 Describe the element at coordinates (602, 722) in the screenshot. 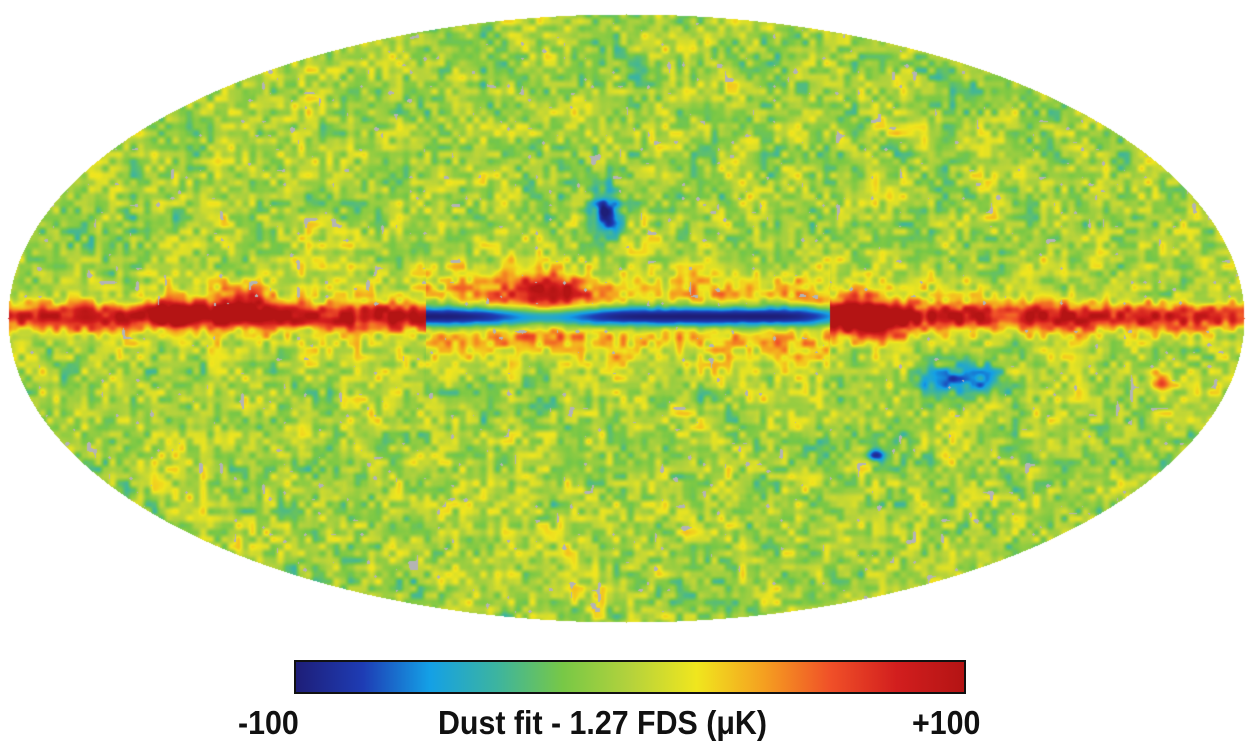

I see `colorbar-title: Dust fit - 1.27 FDS (μK)` at that location.